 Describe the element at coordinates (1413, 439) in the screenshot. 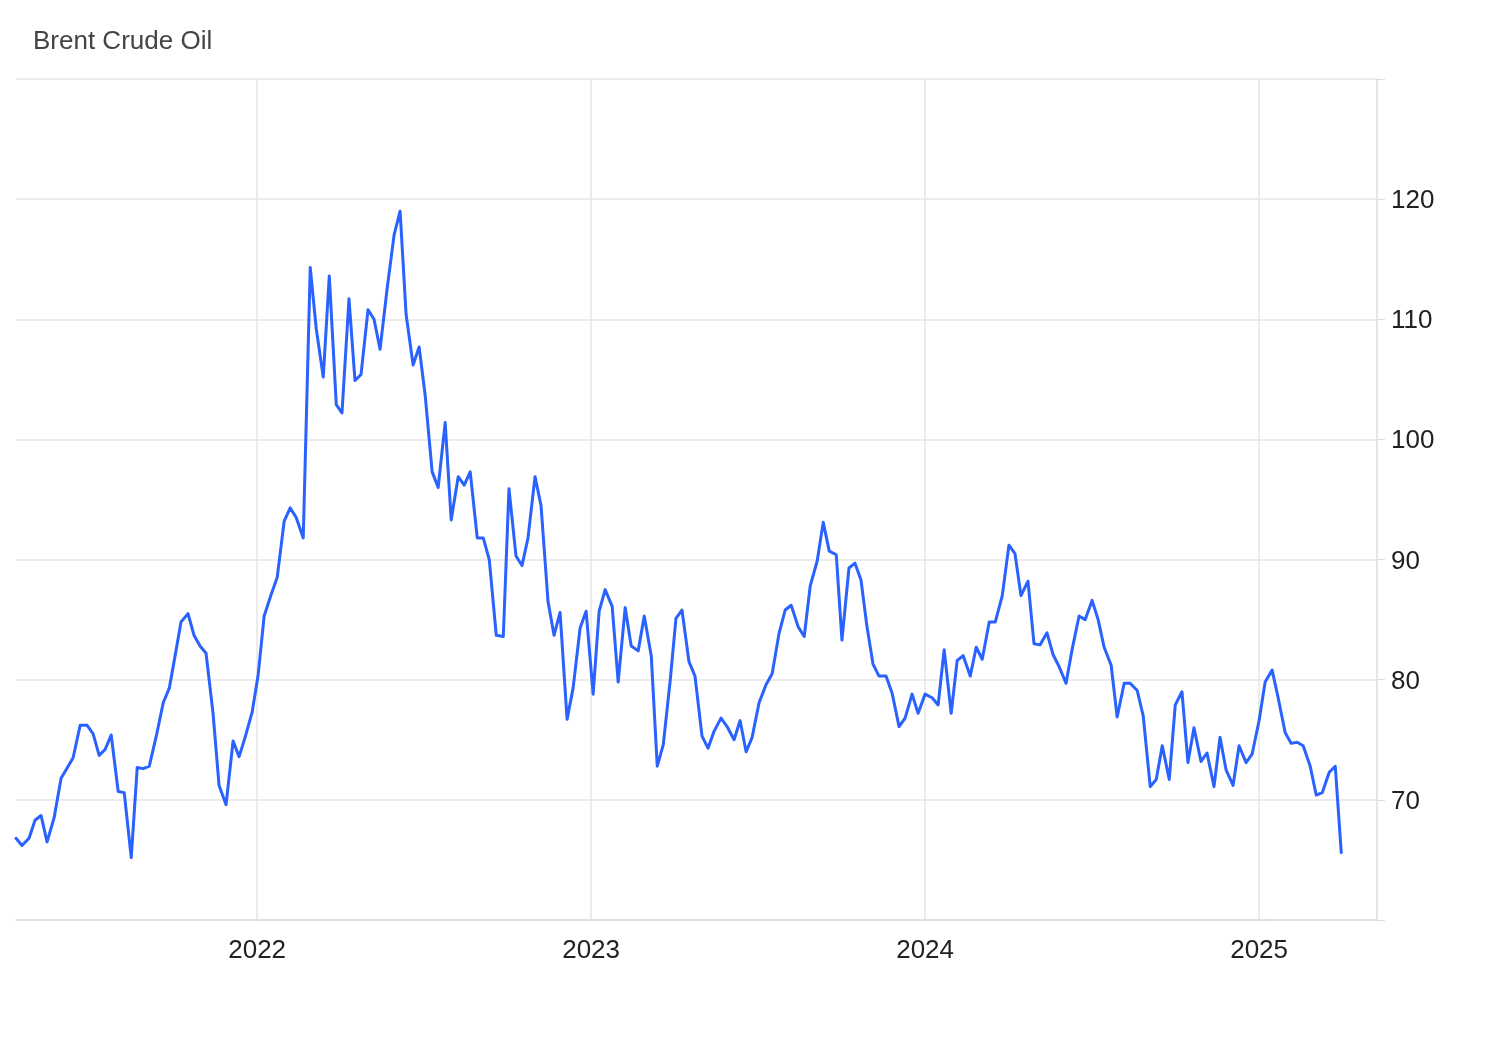

I see `y-tick-label: 100` at that location.